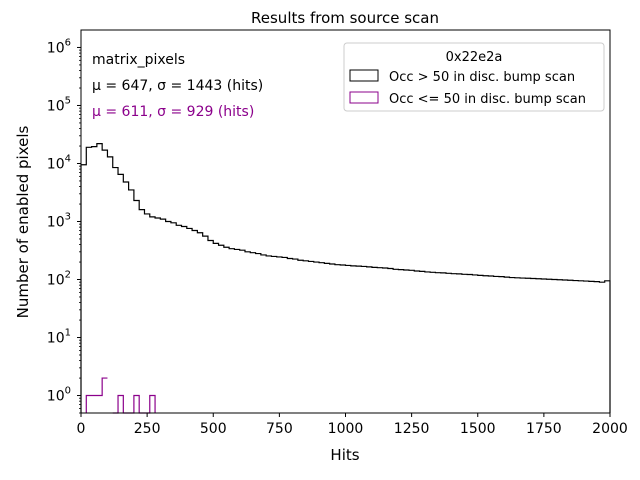  I want to click on annotation-name: matrix_pixels, so click(138, 60).